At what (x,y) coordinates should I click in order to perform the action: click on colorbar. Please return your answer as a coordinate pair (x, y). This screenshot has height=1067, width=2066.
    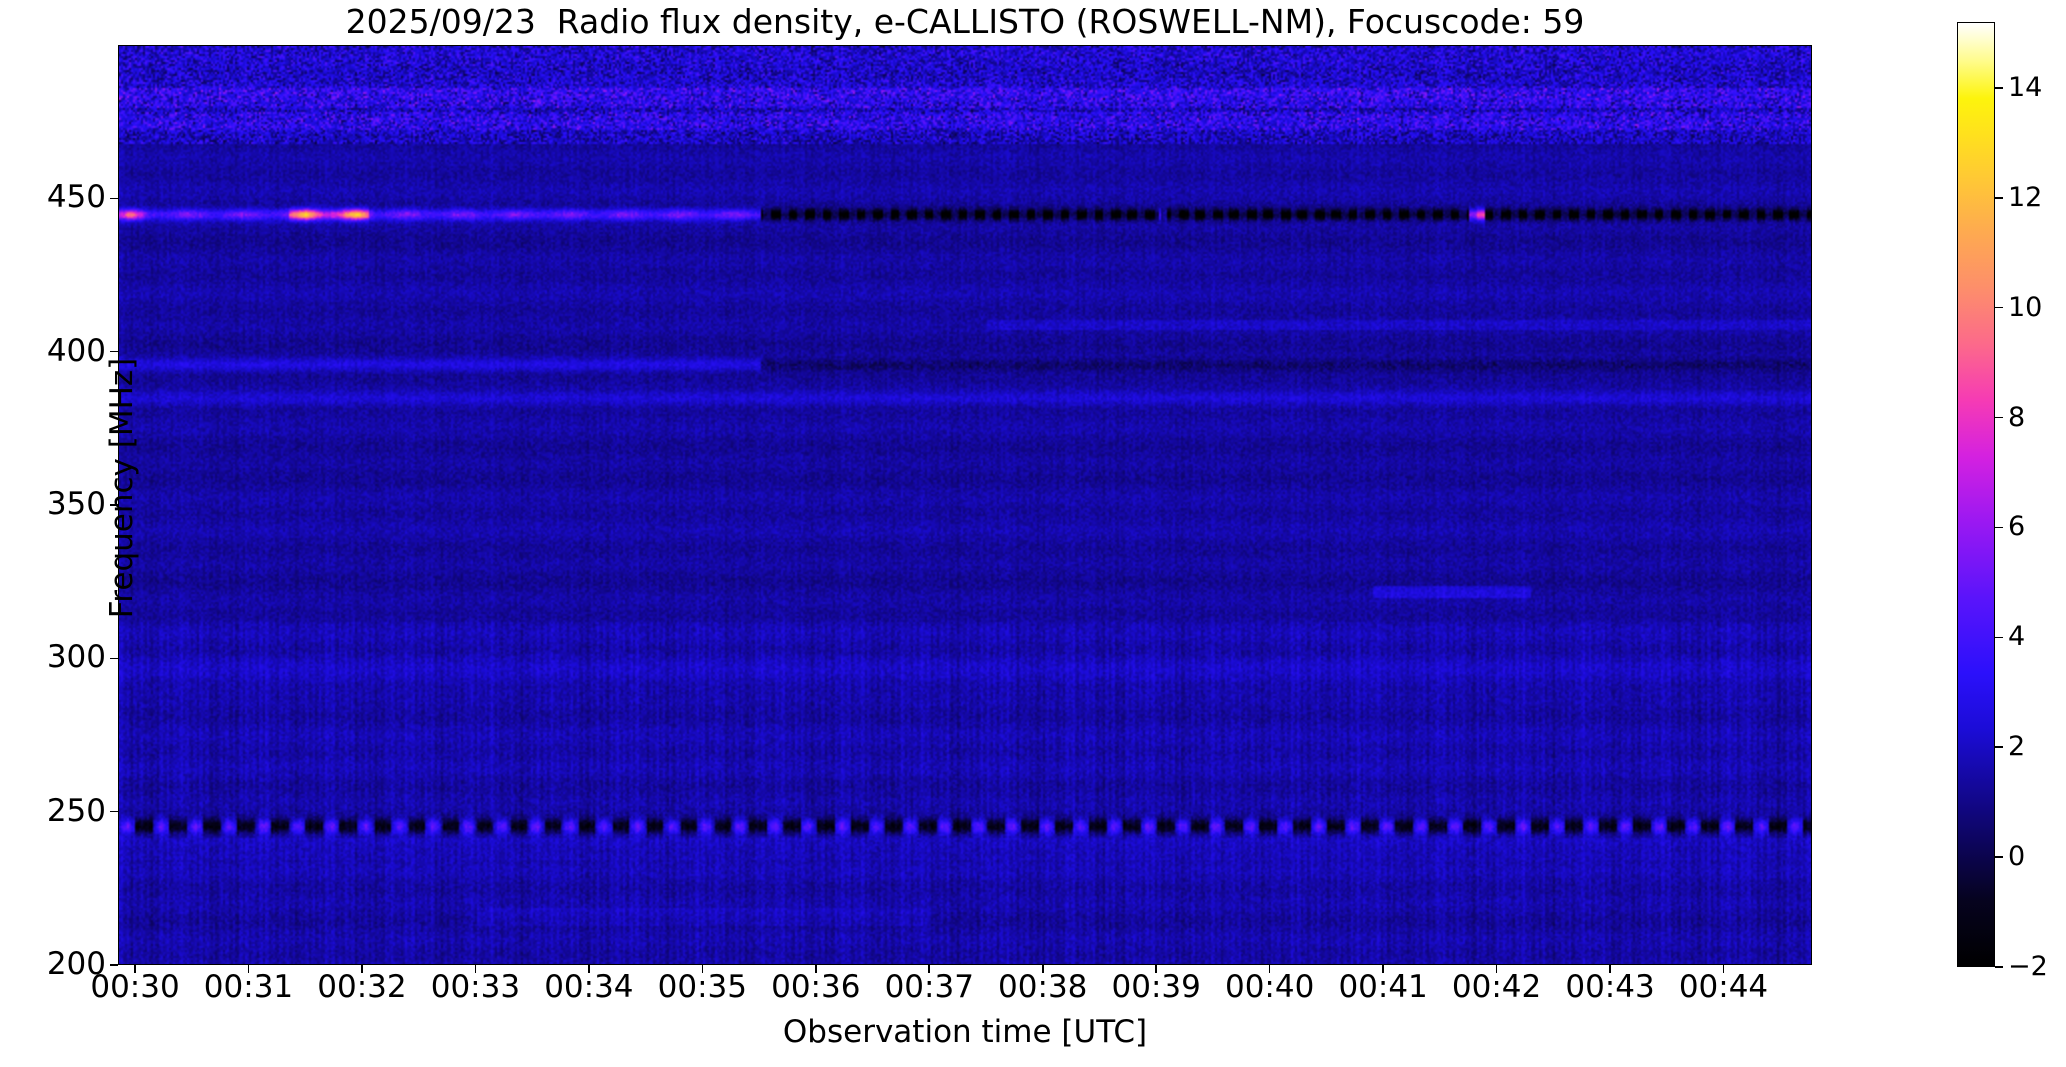
    Looking at the image, I should click on (1976, 494).